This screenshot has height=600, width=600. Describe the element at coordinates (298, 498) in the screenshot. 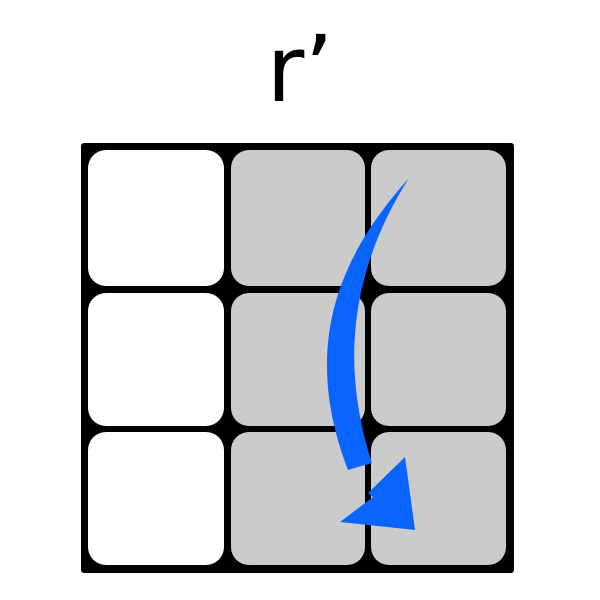

I see `sticker-r3-c2` at that location.